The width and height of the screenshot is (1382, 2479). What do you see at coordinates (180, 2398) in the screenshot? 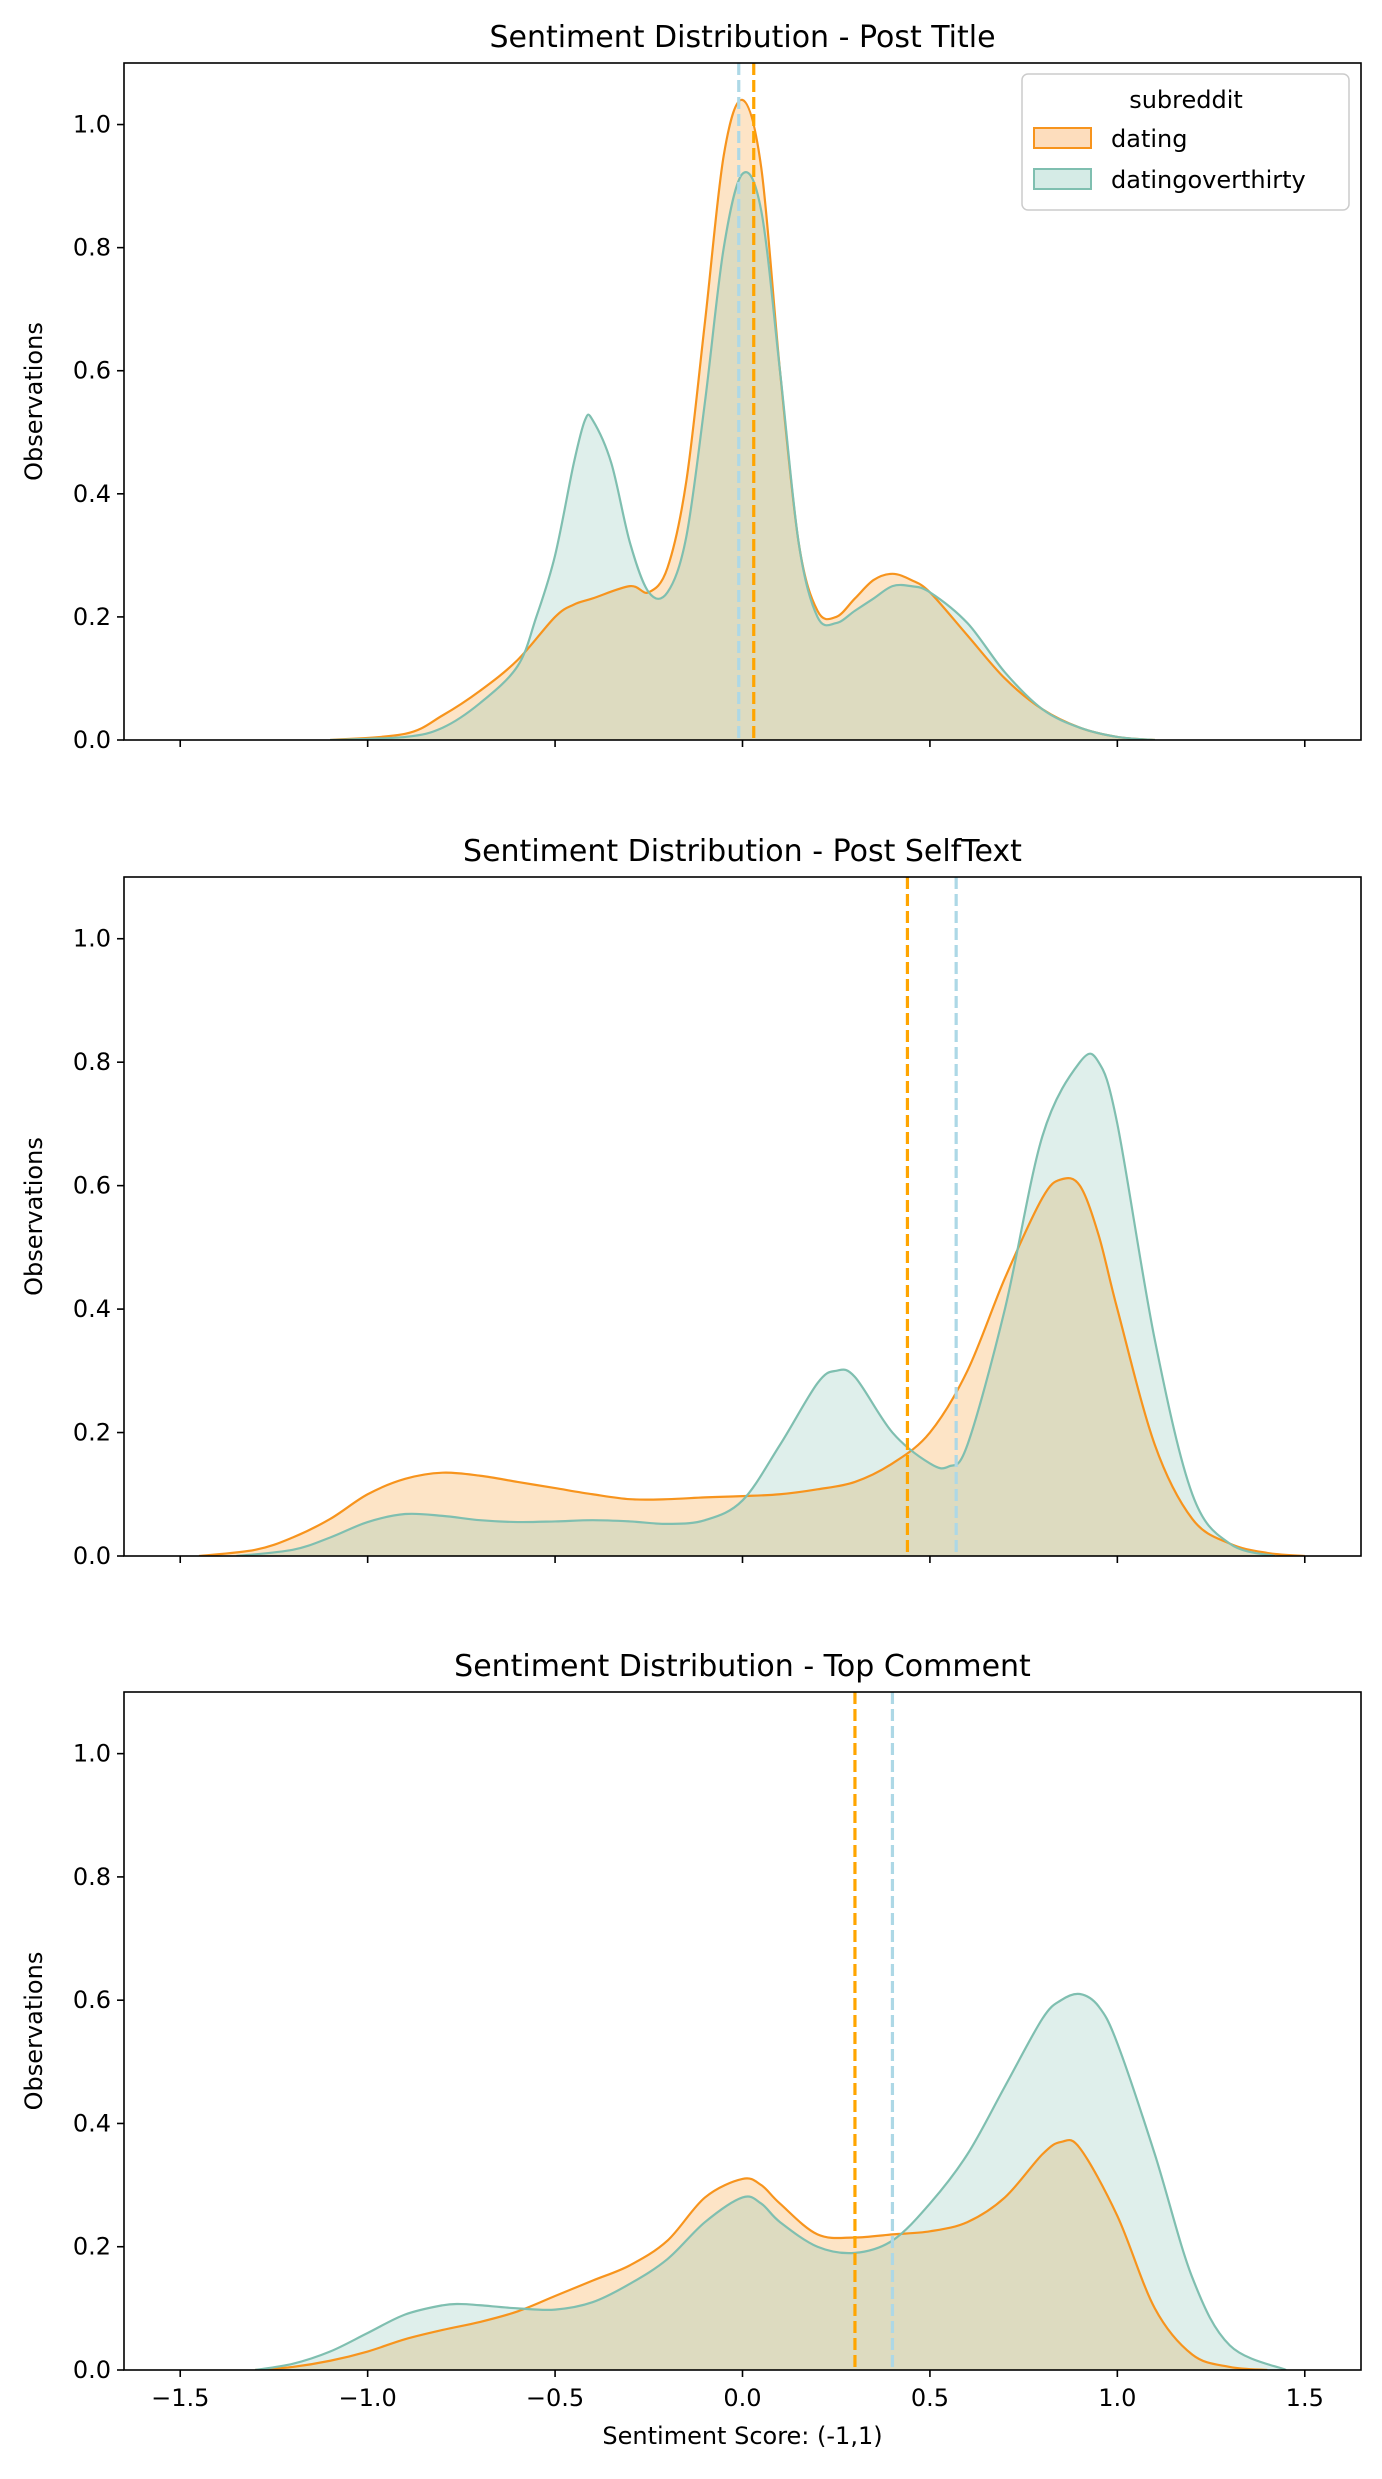
I see `x-tick-label: −1.5` at bounding box center [180, 2398].